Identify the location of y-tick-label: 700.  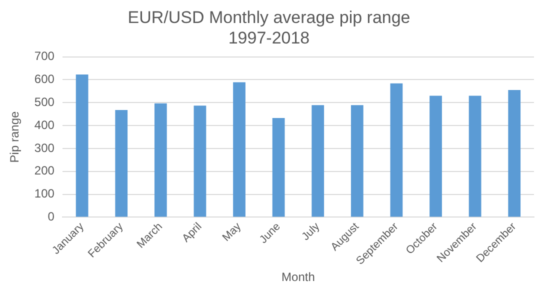
(44, 56).